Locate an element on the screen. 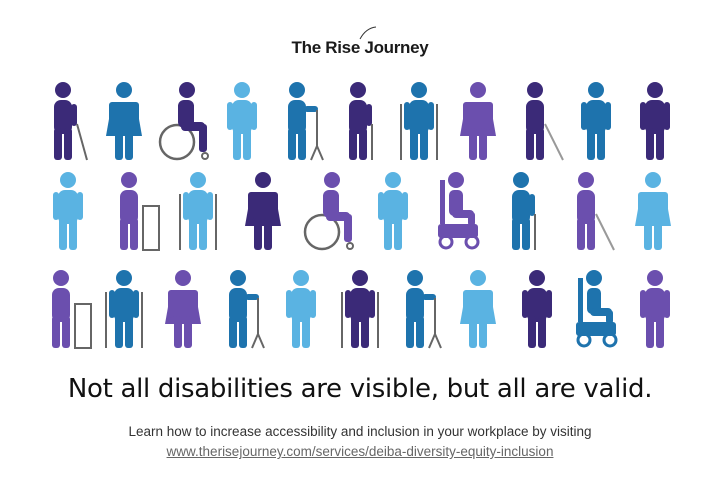  logo-swoosh-icon is located at coordinates (368, 33).